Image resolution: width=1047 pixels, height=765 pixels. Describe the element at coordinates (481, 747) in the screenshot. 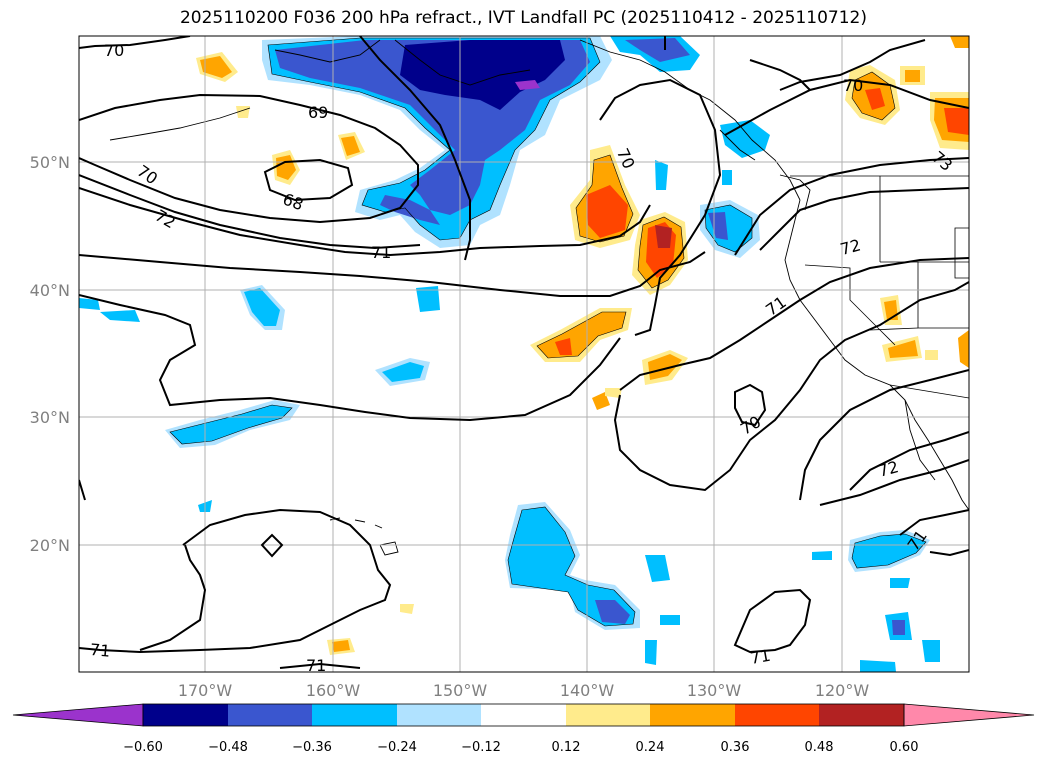

I see `colorbar-tick-label: −0.12` at that location.